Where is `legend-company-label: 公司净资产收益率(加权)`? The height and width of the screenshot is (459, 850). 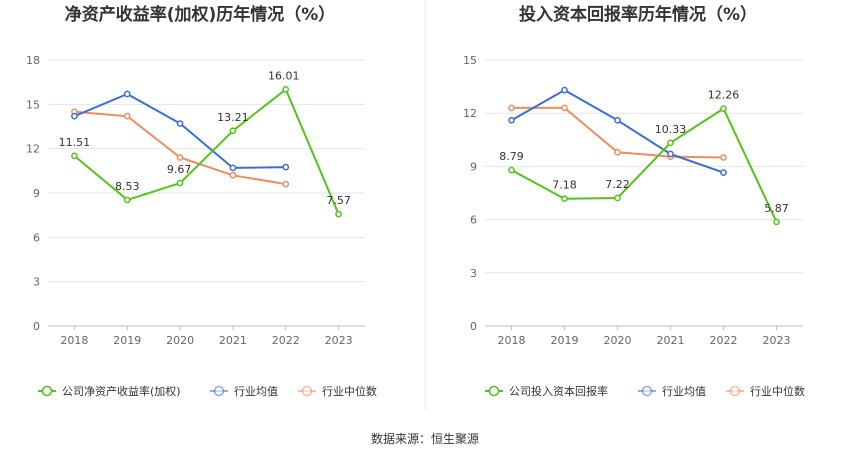 legend-company-label: 公司净资产收益率(加权) is located at coordinates (121, 391).